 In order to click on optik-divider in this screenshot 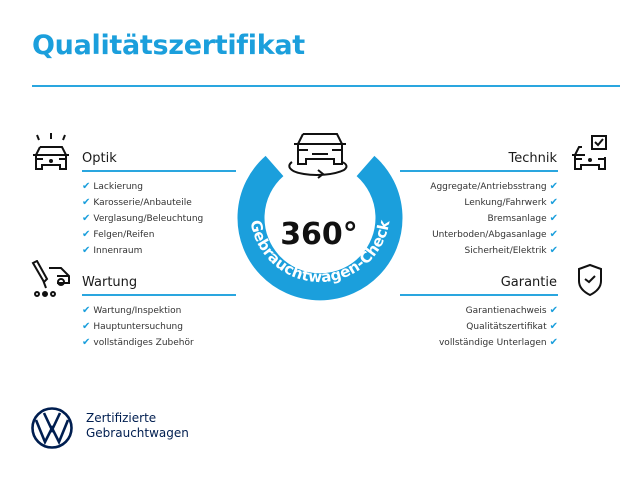, I will do `click(159, 171)`.